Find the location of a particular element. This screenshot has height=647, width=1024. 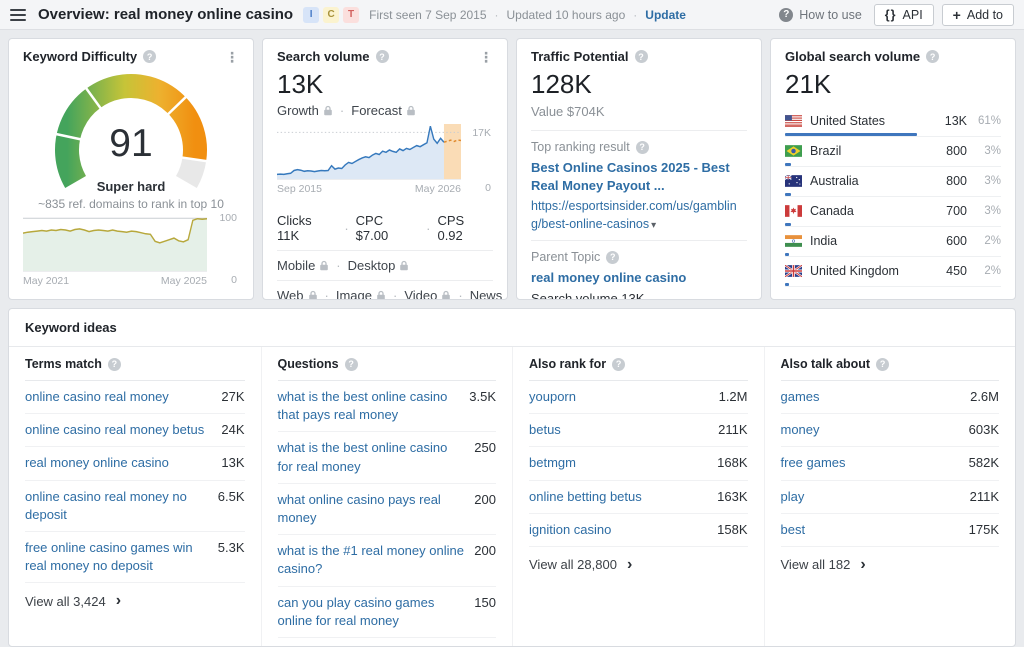

desktop-locked-toggle: Desktop is located at coordinates (379, 265).